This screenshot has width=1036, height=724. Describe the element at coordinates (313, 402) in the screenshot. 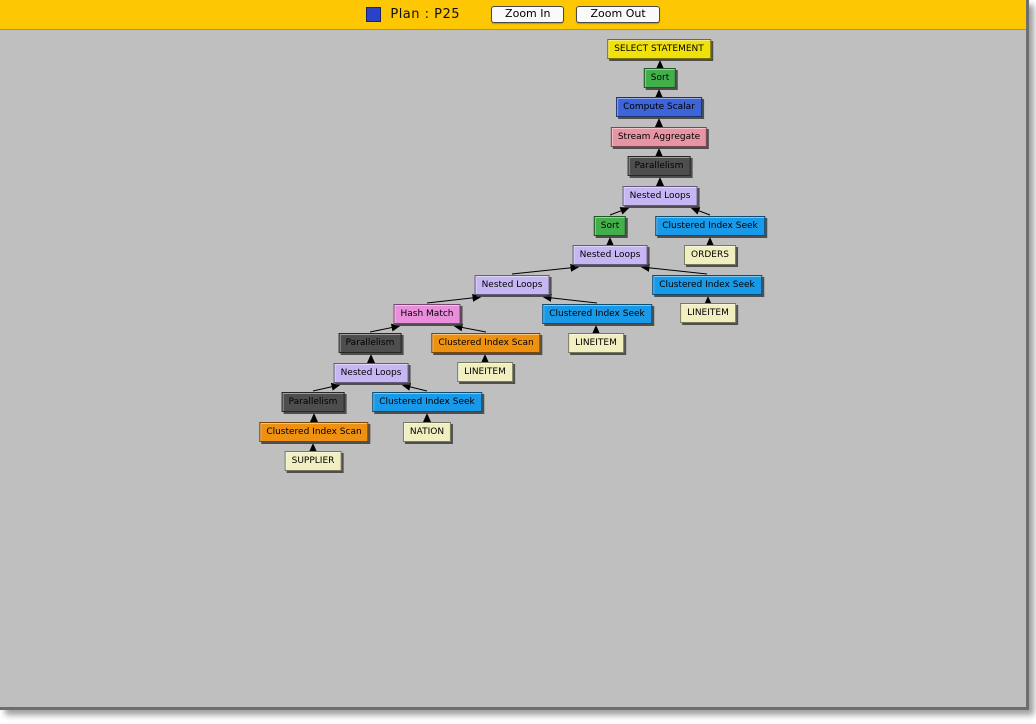

I see `plan-node-parallelism-3: Parallelism` at that location.